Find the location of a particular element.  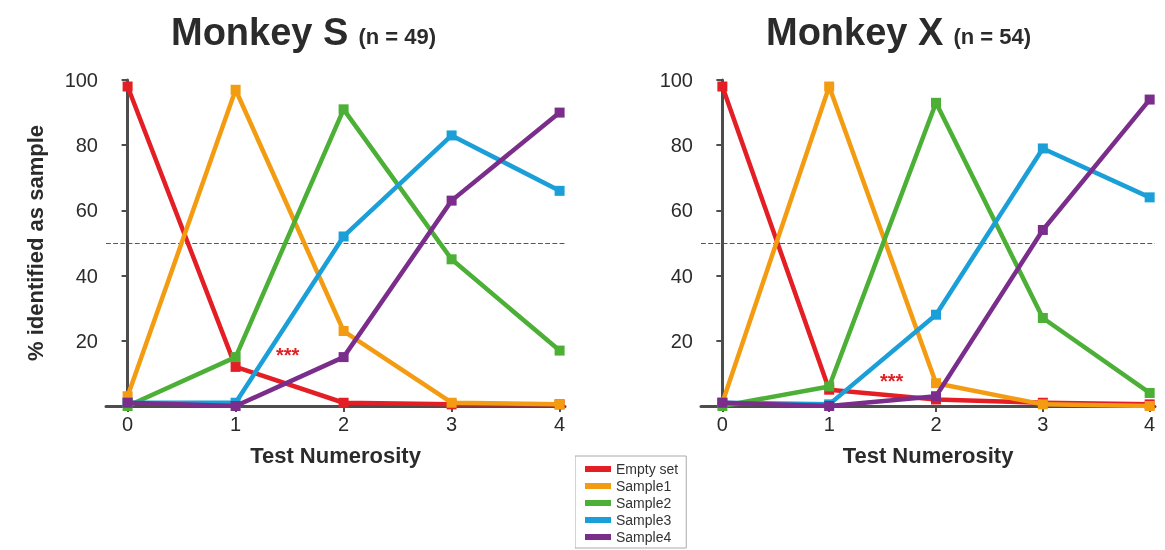

legend-label: Sample1 is located at coordinates (644, 486).